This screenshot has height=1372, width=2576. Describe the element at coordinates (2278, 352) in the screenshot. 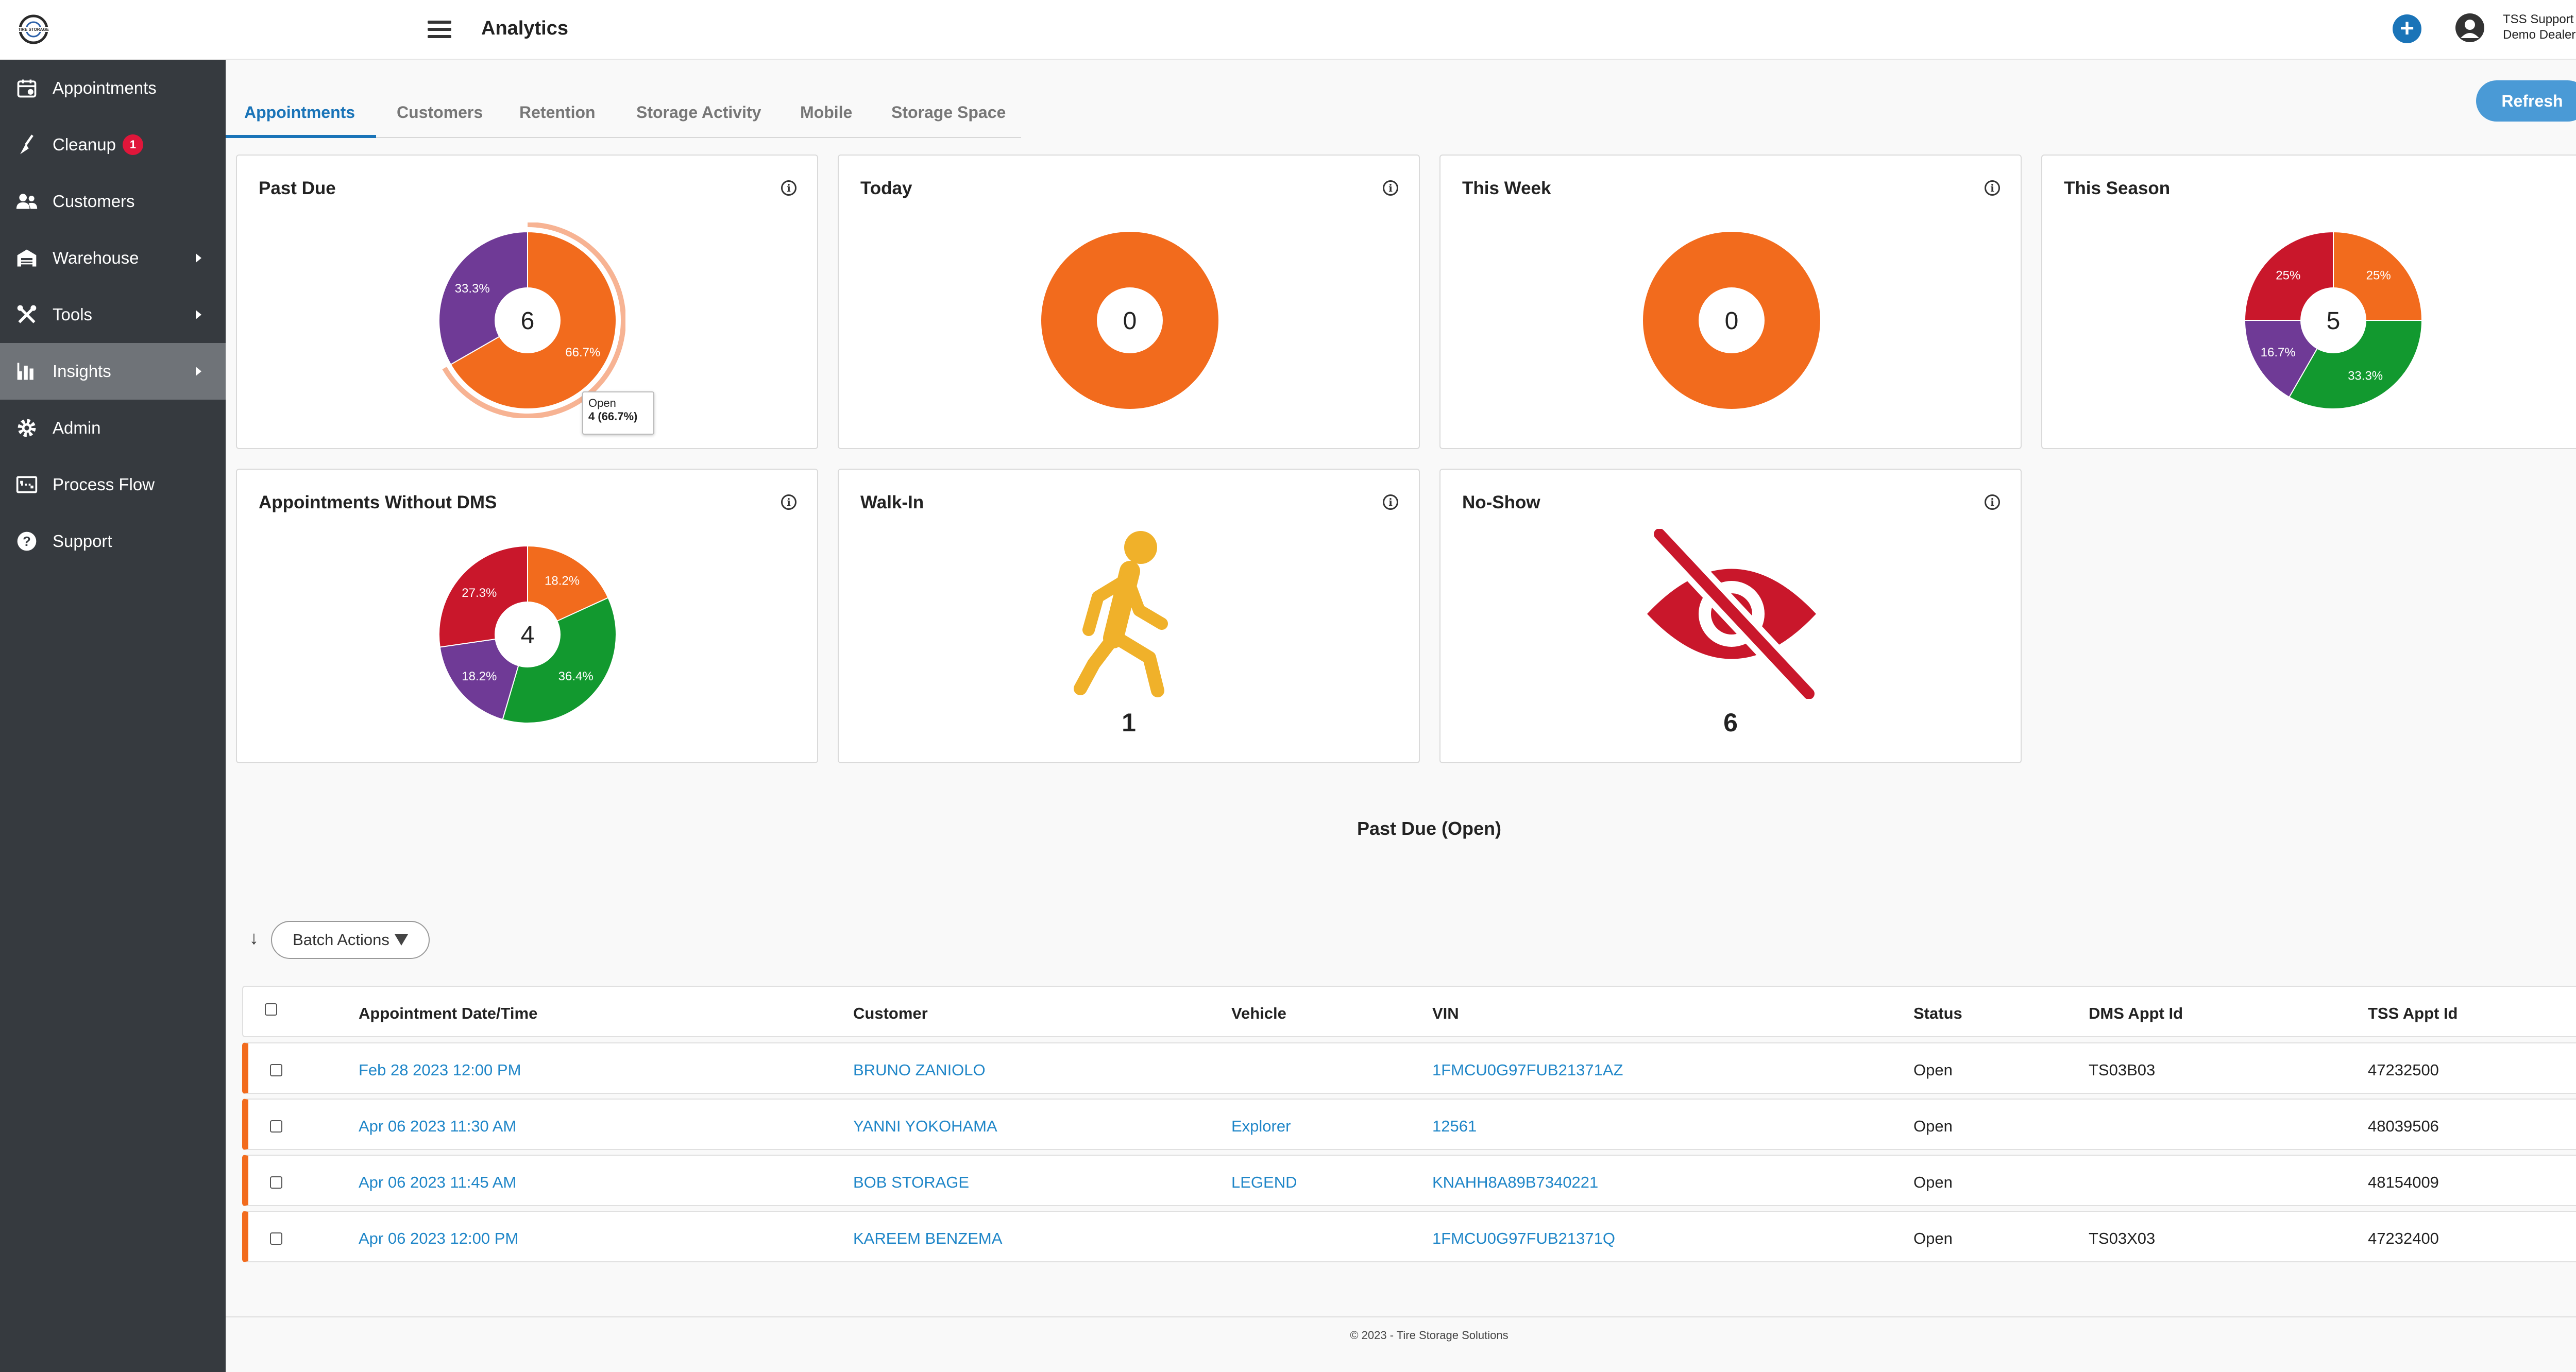

I see `slice-label: 16.7%` at that location.